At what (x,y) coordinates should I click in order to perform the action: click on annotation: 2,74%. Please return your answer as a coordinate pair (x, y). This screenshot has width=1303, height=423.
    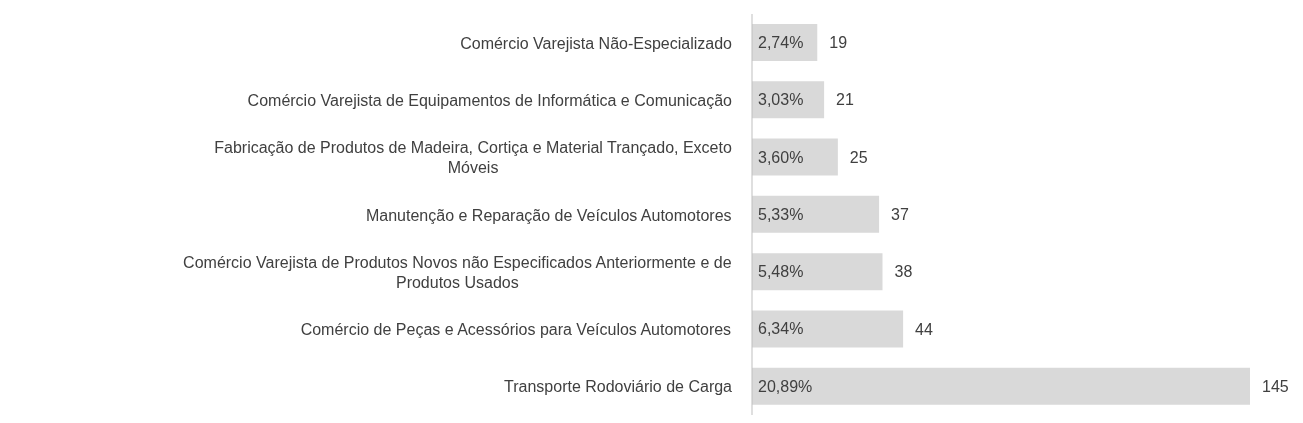
    Looking at the image, I should click on (781, 42).